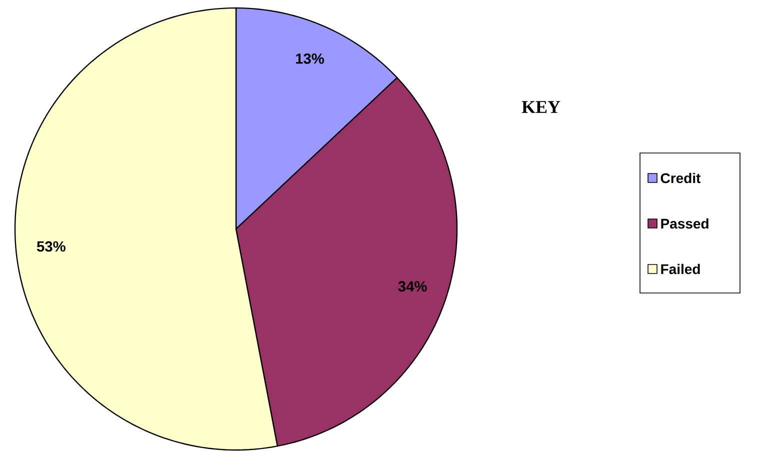 This screenshot has width=762, height=451. I want to click on legend-label: Credit, so click(680, 178).